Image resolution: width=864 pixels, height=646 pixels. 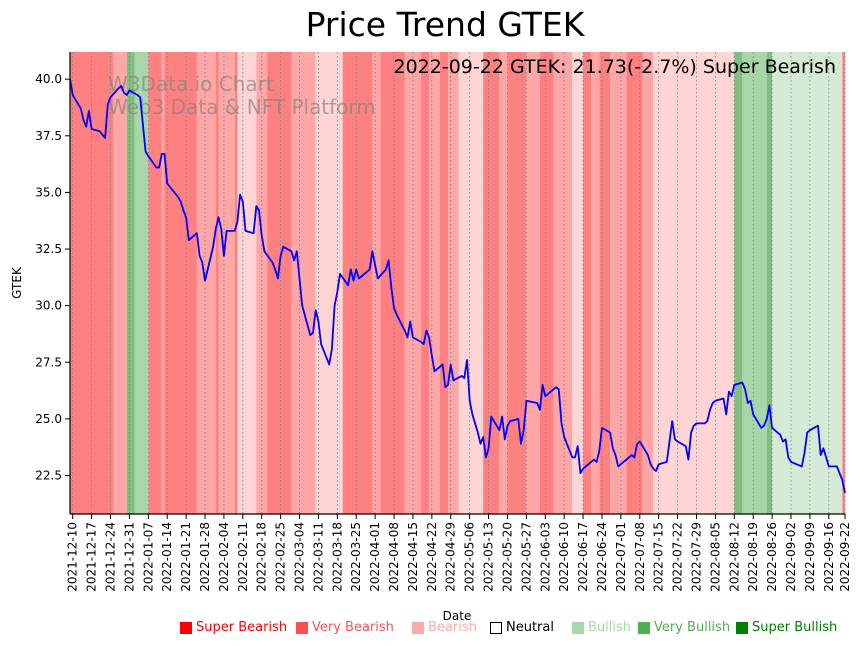 What do you see at coordinates (353, 627) in the screenshot?
I see `legend-label: Very Bearish` at bounding box center [353, 627].